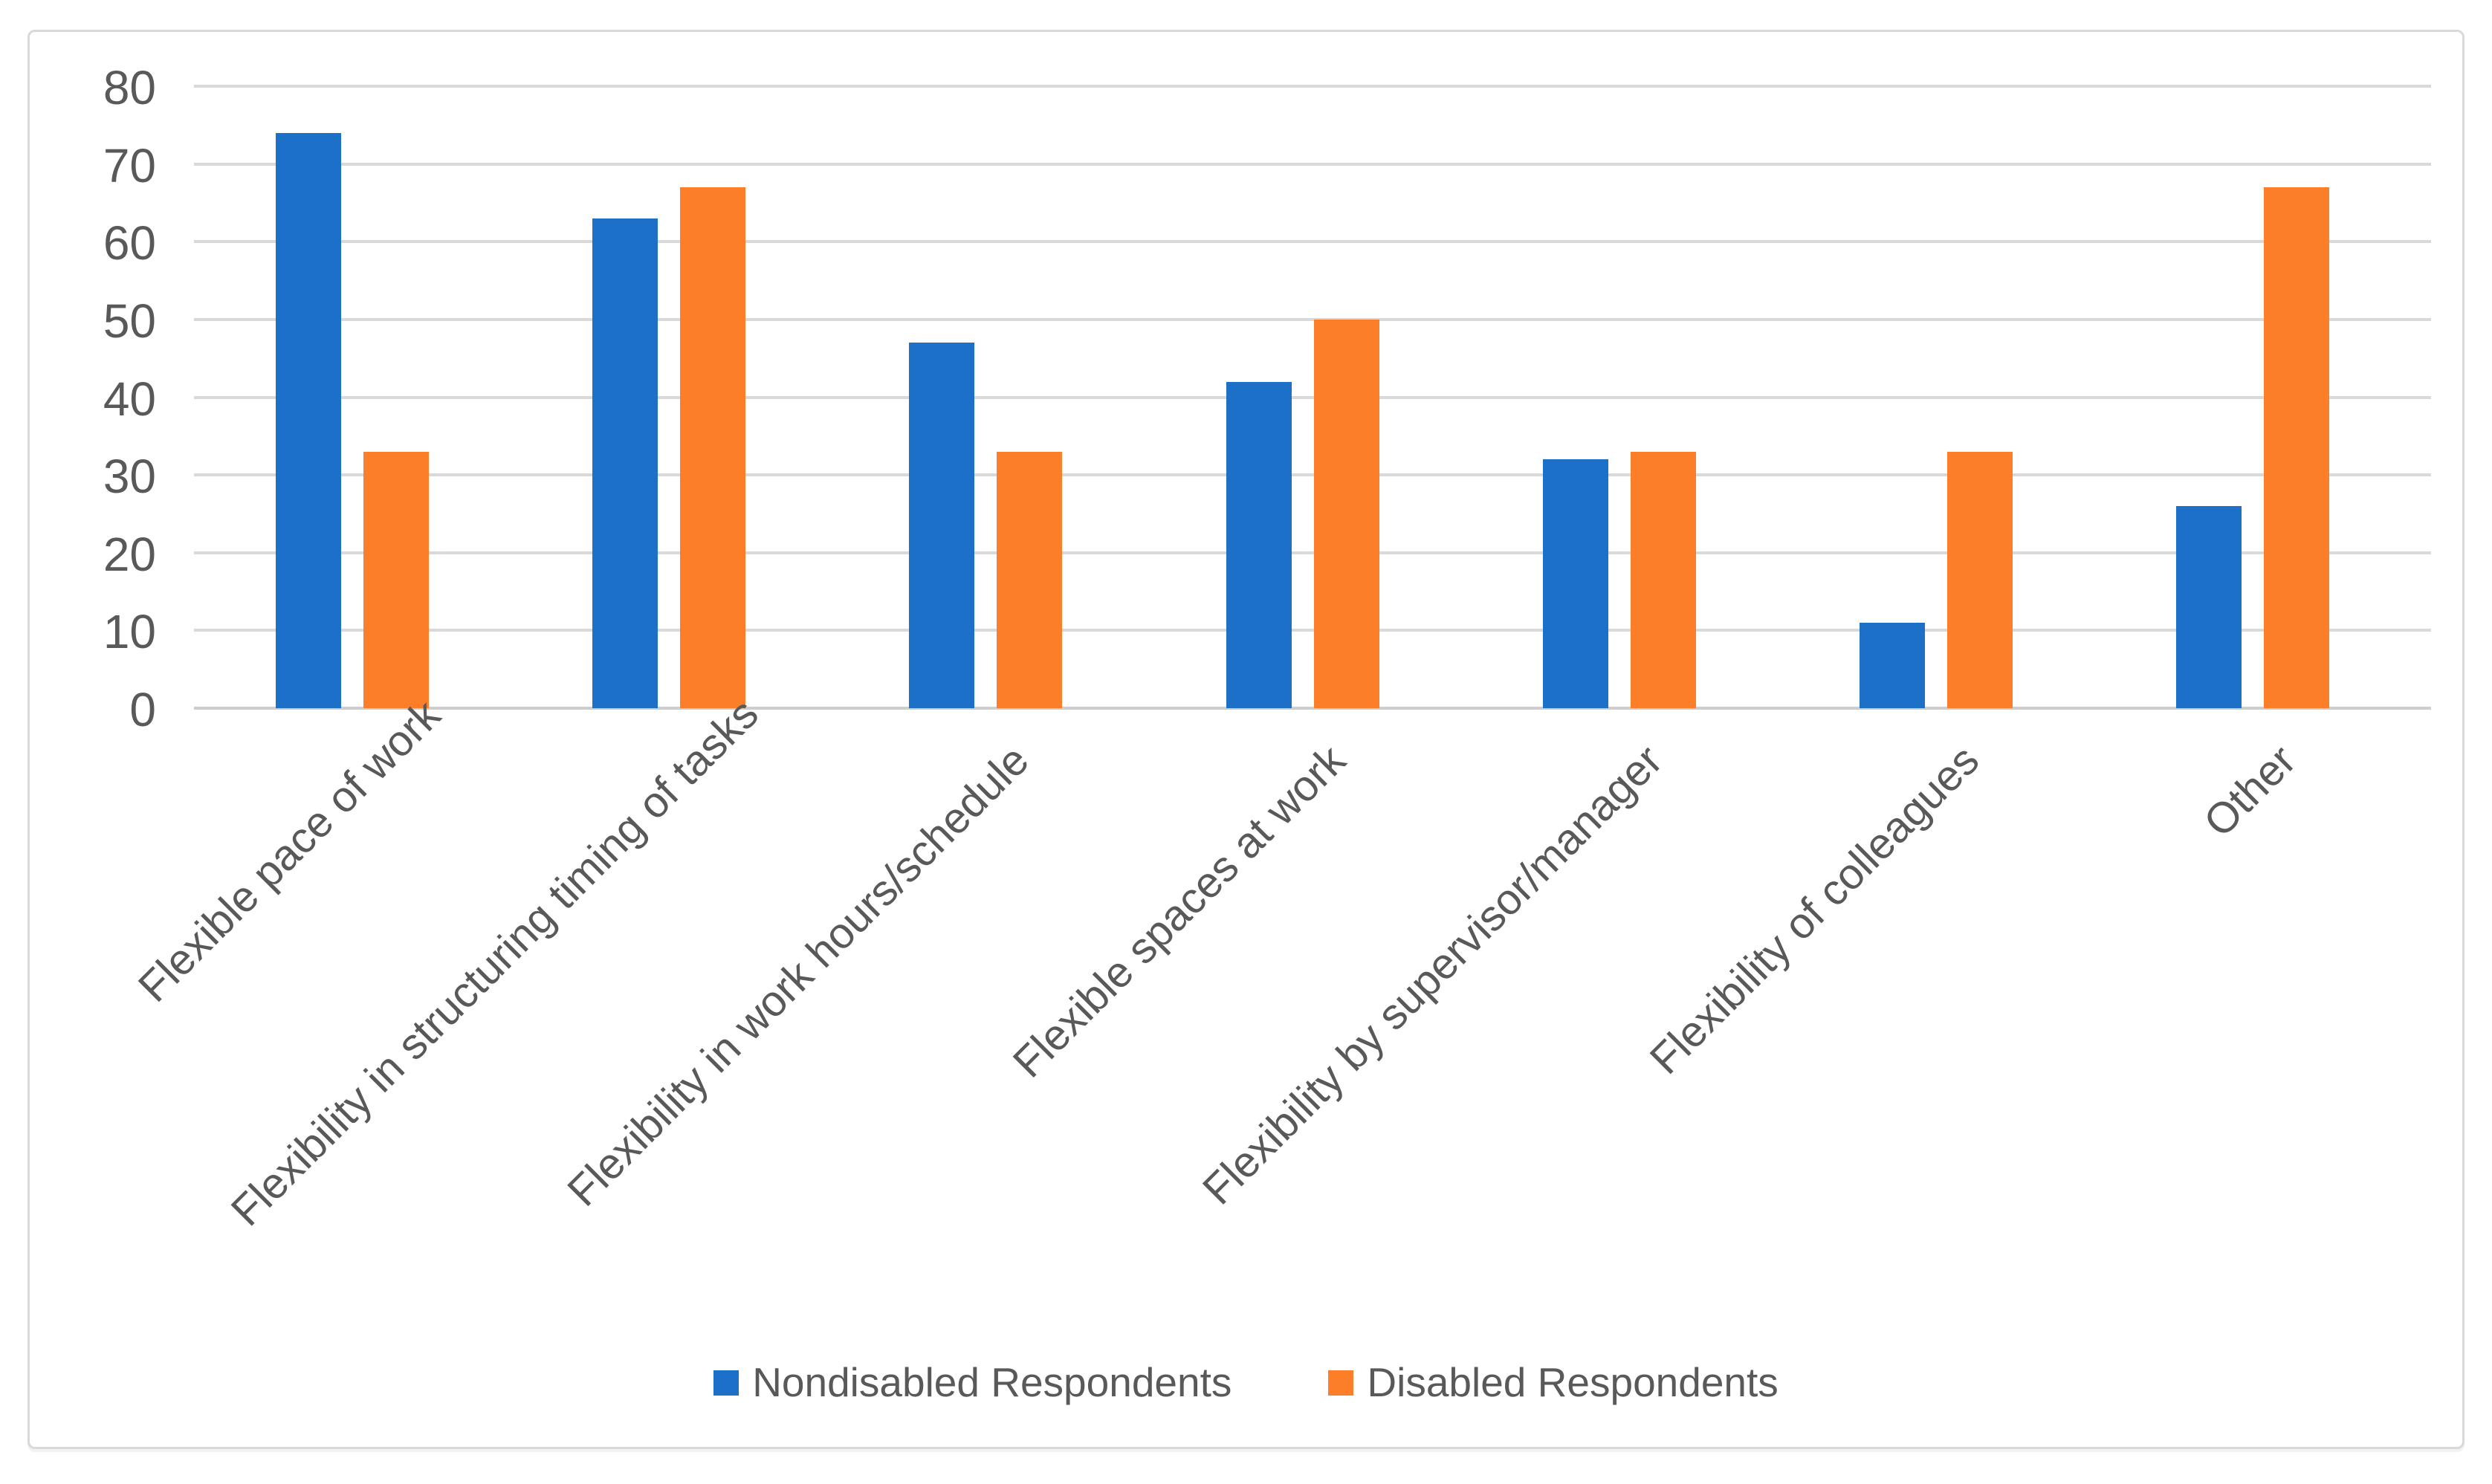 This screenshot has width=2492, height=1484. Describe the element at coordinates (1312, 708) in the screenshot. I see `x-axis-line` at that location.